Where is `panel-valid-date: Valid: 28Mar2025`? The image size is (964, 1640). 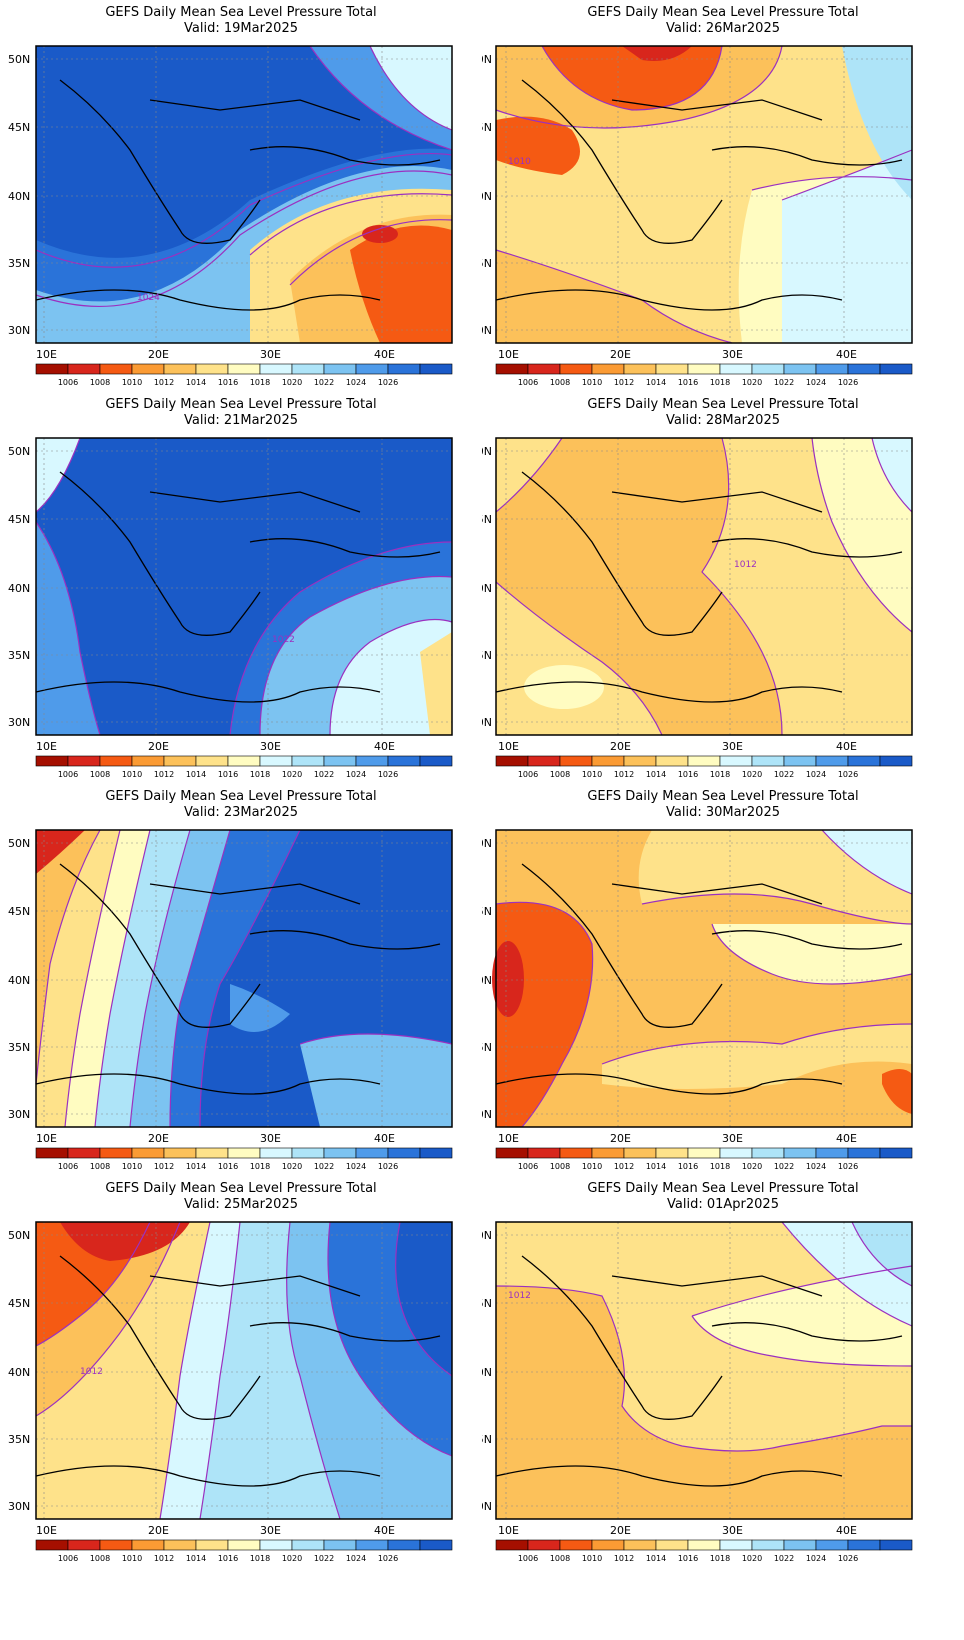 panel-valid-date: Valid: 28Mar2025 is located at coordinates (723, 420).